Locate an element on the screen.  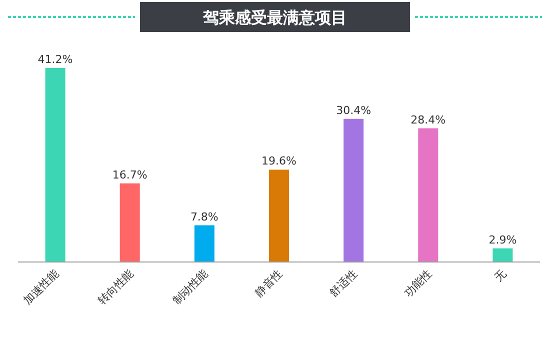
x-tick-label: 制动性能 is located at coordinates (190, 287).